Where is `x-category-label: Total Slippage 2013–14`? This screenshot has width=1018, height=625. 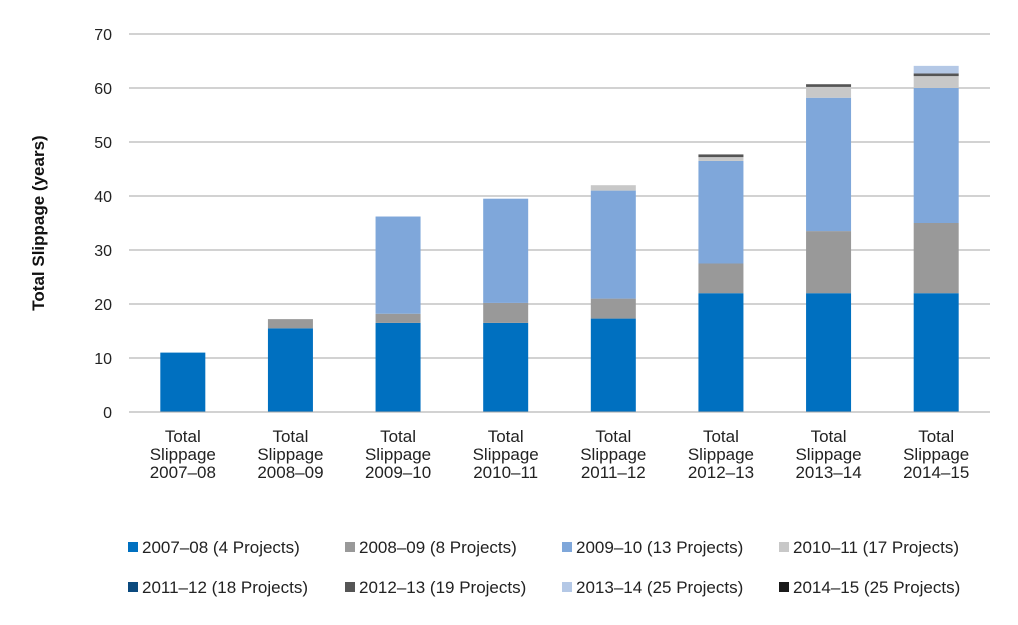 x-category-label: Total Slippage 2013–14 is located at coordinates (828, 454).